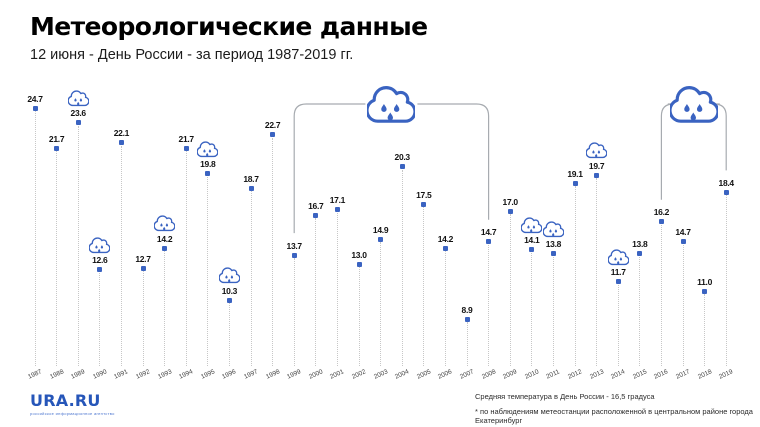  Describe the element at coordinates (251, 178) in the screenshot. I see `value-label: 18.7` at that location.